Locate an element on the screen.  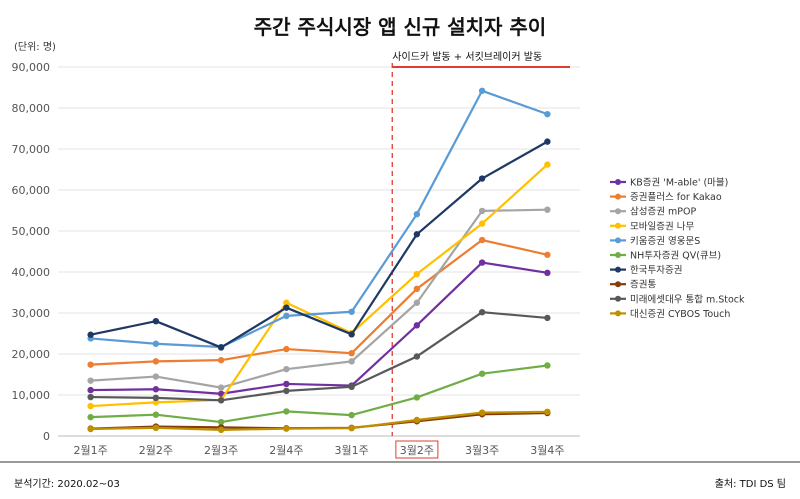
y-tick-label: 60,000 is located at coordinates (31, 190).